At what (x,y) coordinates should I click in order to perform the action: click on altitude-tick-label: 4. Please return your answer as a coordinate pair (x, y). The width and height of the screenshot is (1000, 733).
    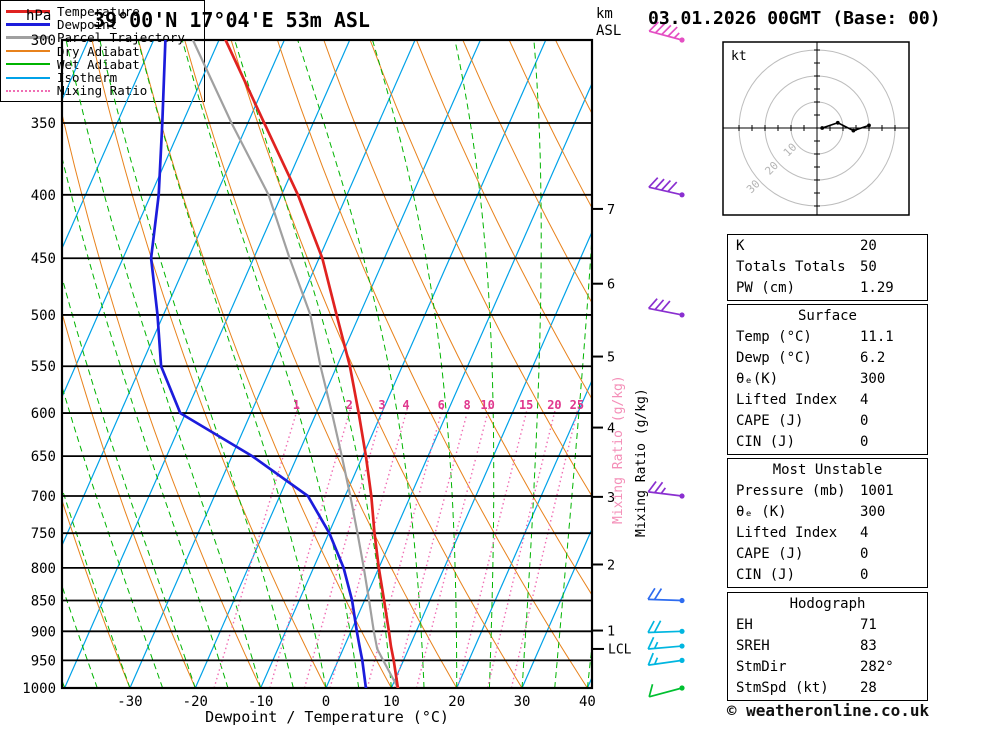
    Looking at the image, I should click on (611, 429).